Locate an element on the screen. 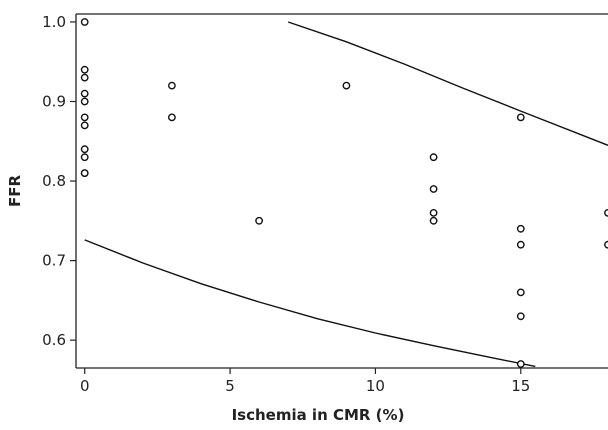 The width and height of the screenshot is (608, 430). y-axis-title: FFR is located at coordinates (15, 191).